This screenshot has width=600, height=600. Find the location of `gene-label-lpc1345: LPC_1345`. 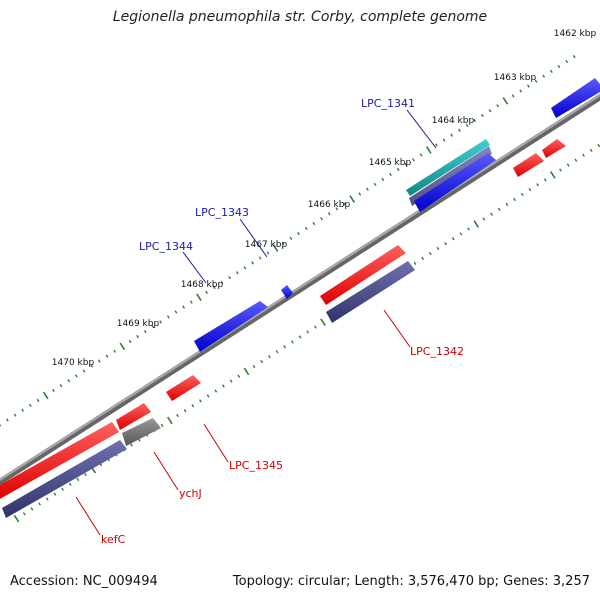

gene-label-lpc1345: LPC_1345 is located at coordinates (256, 465).